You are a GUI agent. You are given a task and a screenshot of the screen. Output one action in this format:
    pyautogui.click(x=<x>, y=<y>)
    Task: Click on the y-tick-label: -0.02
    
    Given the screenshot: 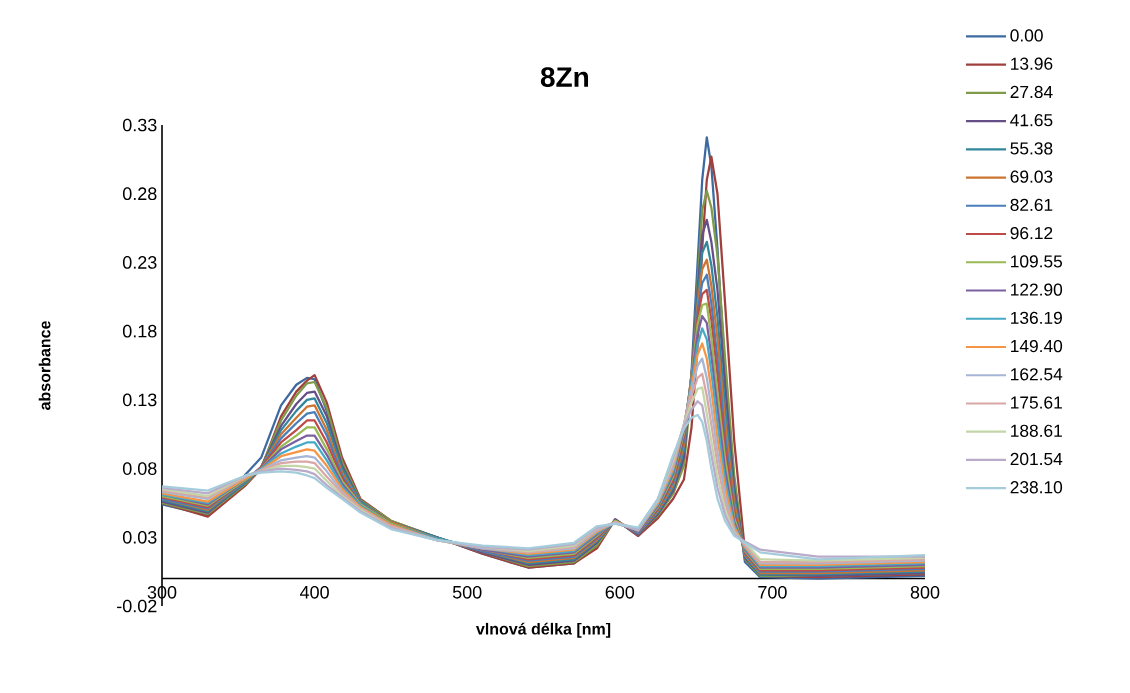 What is the action you would take?
    pyautogui.click(x=137, y=606)
    